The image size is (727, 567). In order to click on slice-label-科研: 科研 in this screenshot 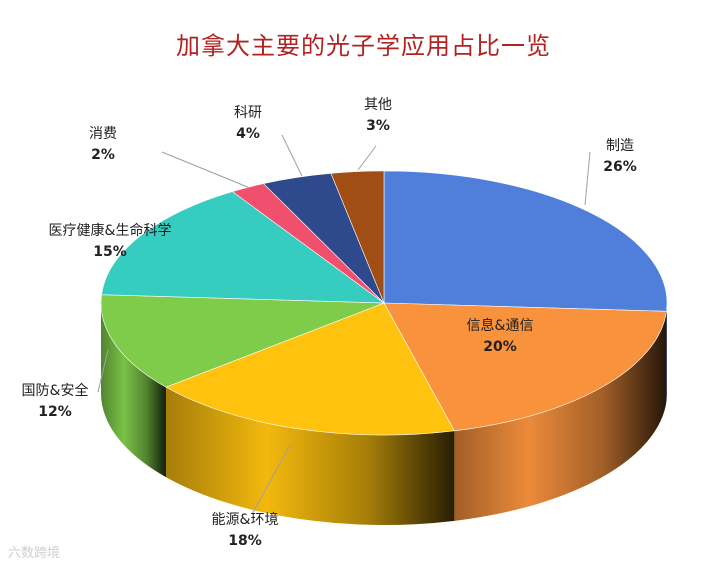, I will do `click(248, 113)`.